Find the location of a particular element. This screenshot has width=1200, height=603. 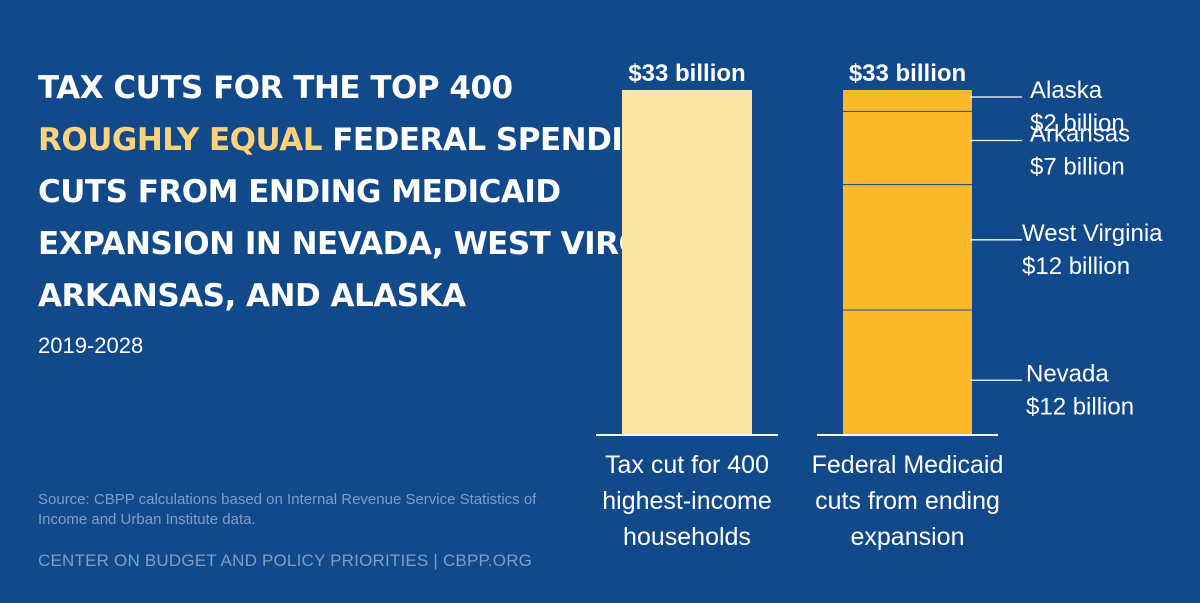

category-label-line: Tax cut for 400 is located at coordinates (687, 465).